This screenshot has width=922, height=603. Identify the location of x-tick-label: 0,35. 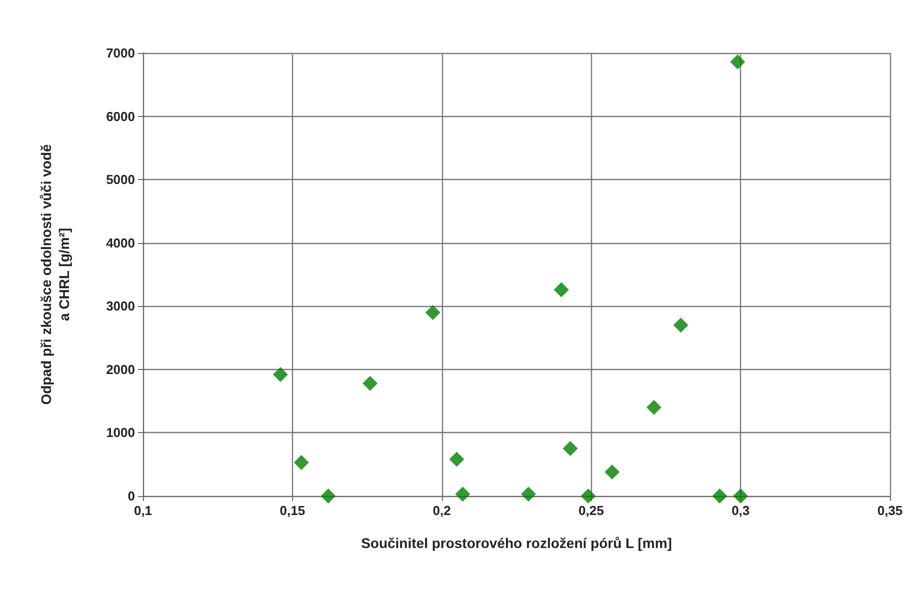
(890, 510).